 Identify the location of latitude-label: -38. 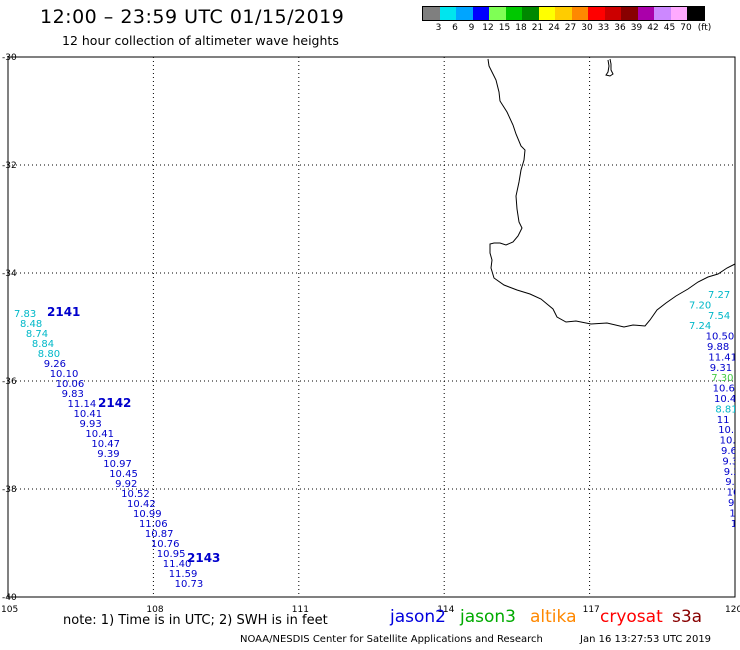
(9, 490).